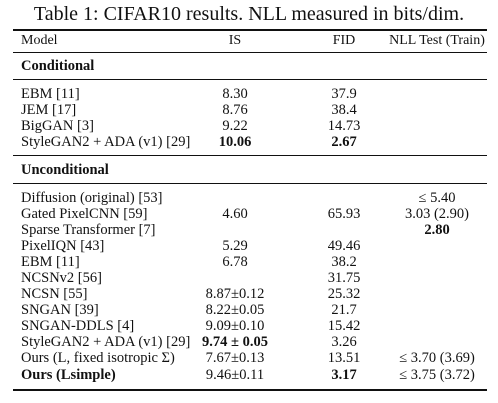 Image resolution: width=498 pixels, height=403 pixels. Describe the element at coordinates (437, 230) in the screenshot. I see `nll-cell: 2.80` at that location.